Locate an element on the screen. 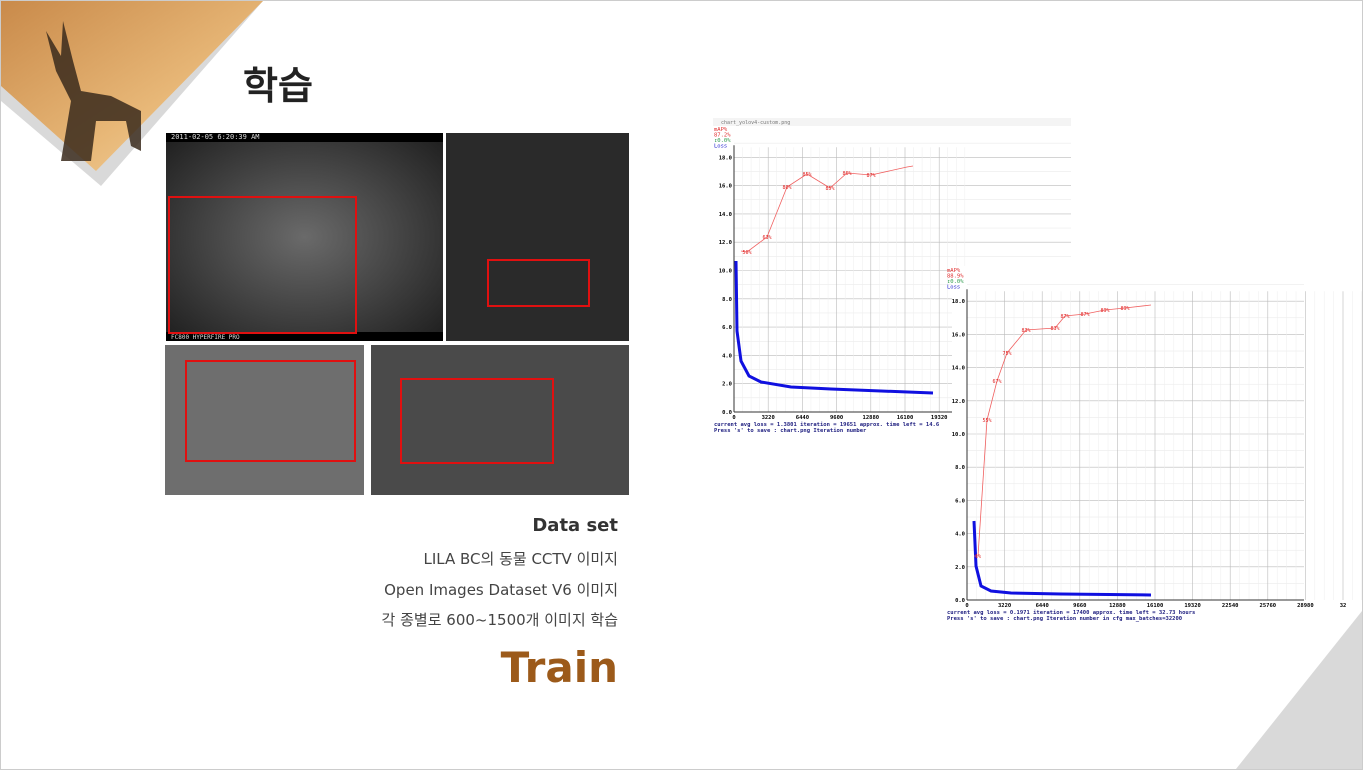  caption-line: 각 종별로 600~1500개 이미지 학습 is located at coordinates (499, 620).